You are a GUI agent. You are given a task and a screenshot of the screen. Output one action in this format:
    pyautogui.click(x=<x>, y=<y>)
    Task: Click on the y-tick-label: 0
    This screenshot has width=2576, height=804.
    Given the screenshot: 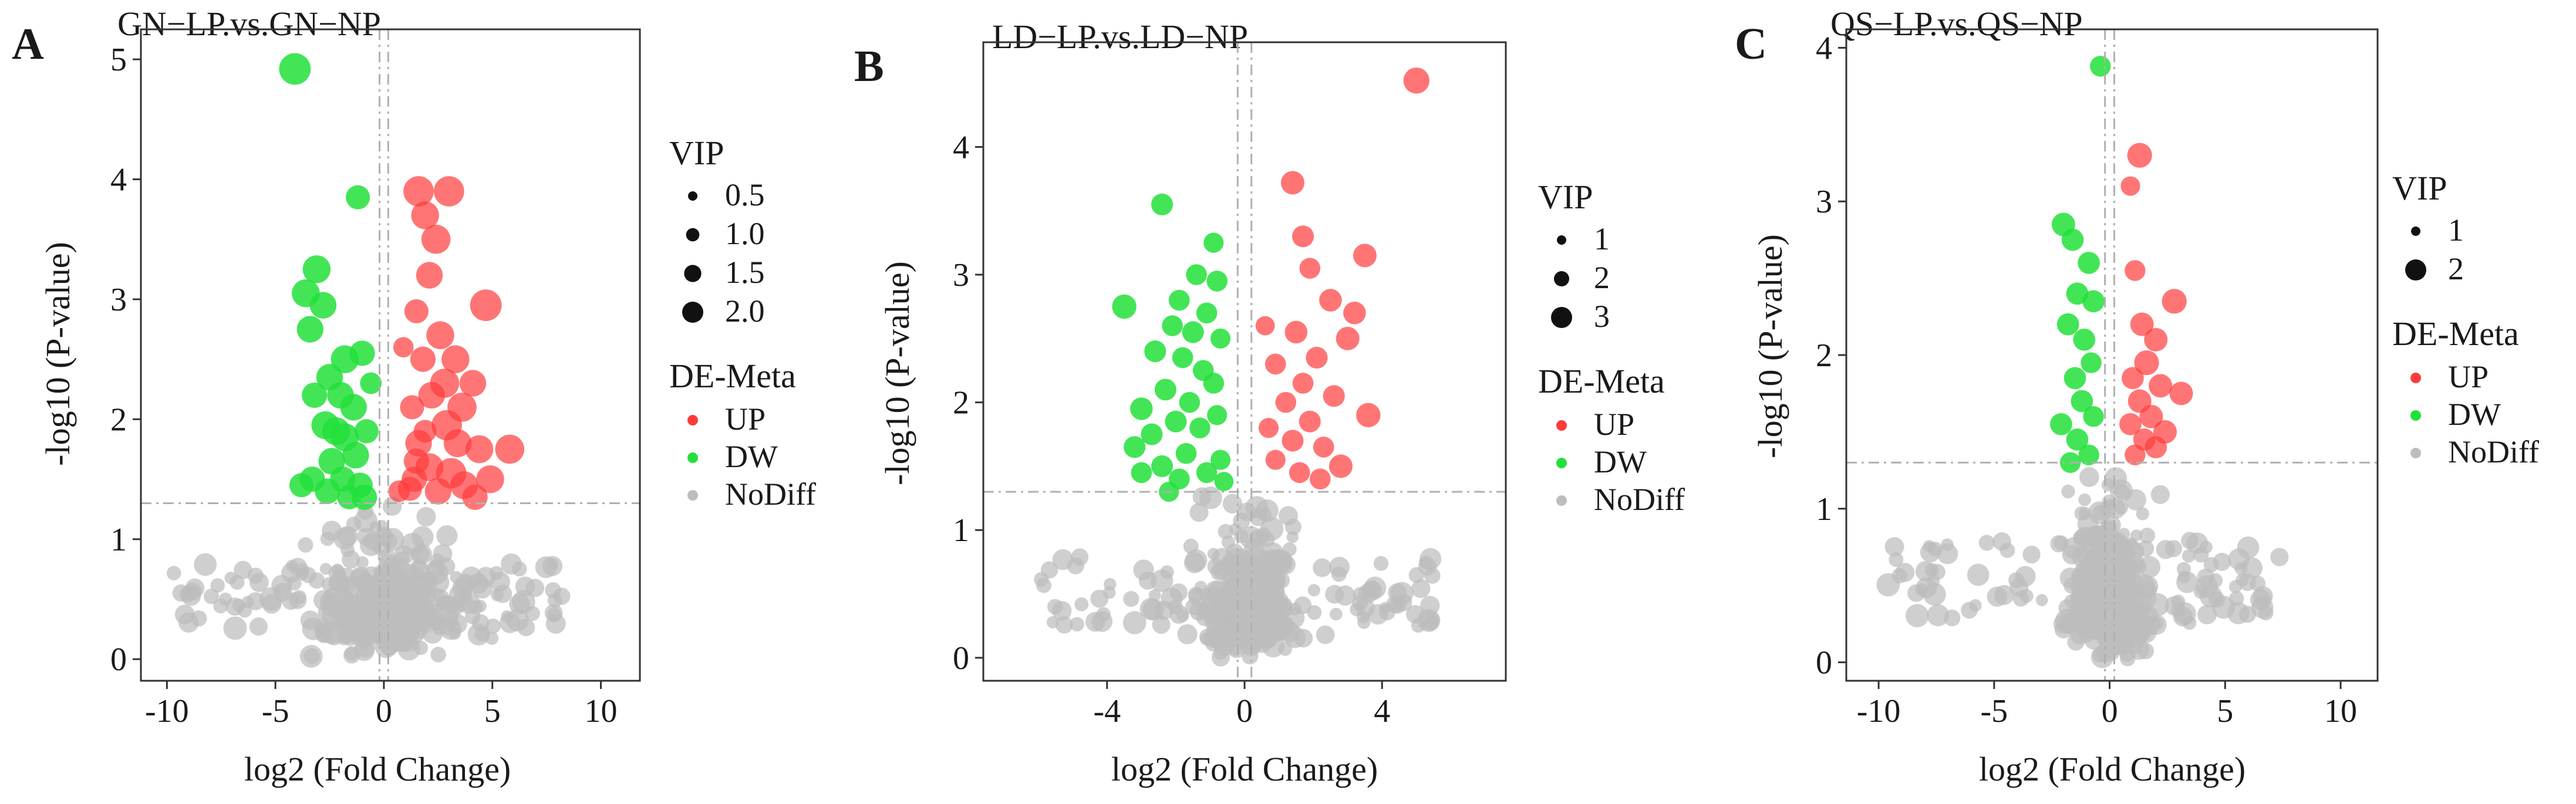 What is the action you would take?
    pyautogui.click(x=118, y=659)
    